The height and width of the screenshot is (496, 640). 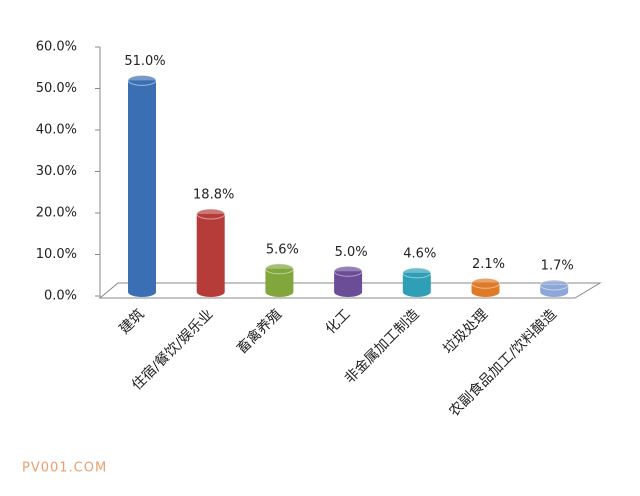 What do you see at coordinates (557, 265) in the screenshot?
I see `value-label: 1.7%` at bounding box center [557, 265].